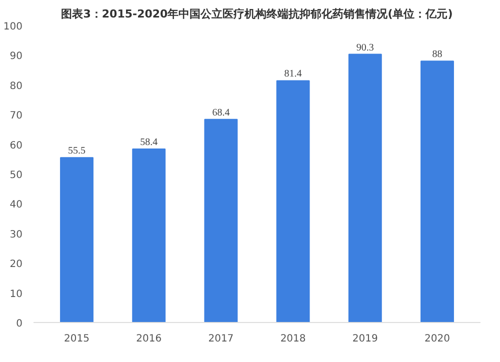 The image size is (500, 362). I want to click on y-tick-label: 100, so click(13, 27).